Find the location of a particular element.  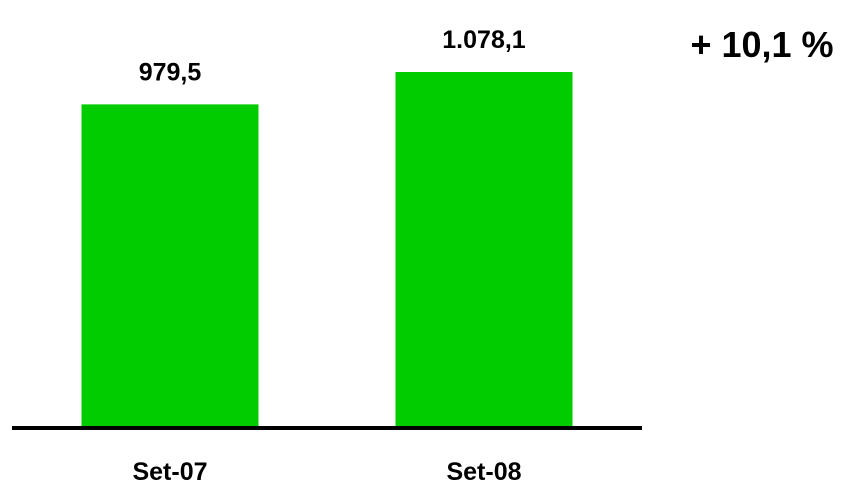

value-label-set-08: 1.078,1 is located at coordinates (484, 40).